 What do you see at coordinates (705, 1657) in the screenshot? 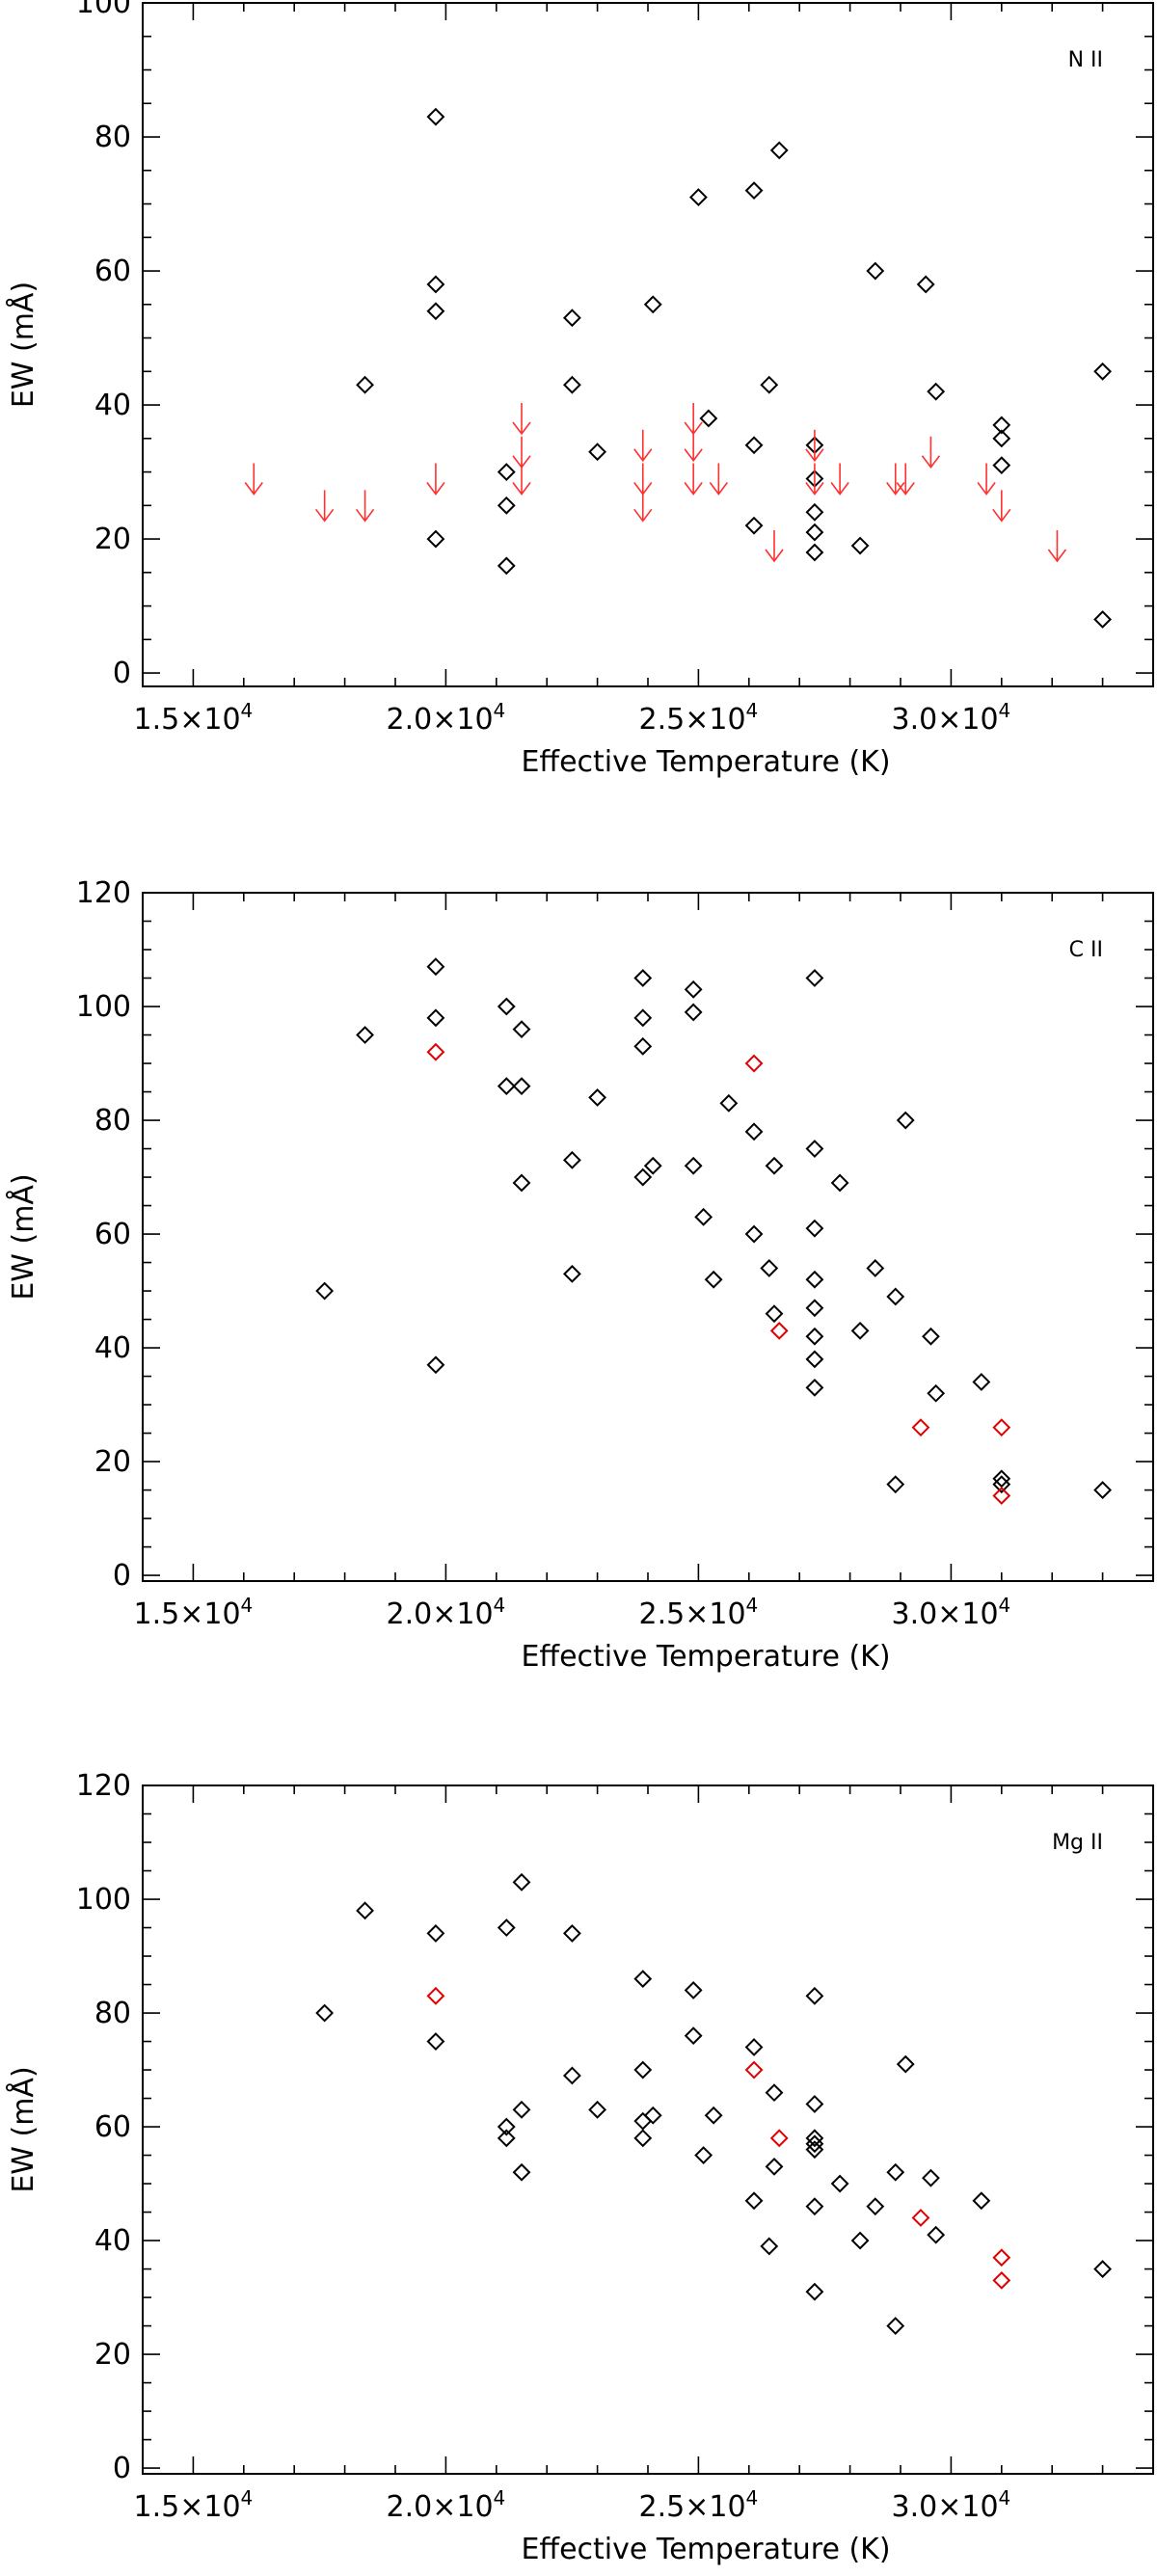
I see `x-axis-title: Effective Temperature (K)` at bounding box center [705, 1657].